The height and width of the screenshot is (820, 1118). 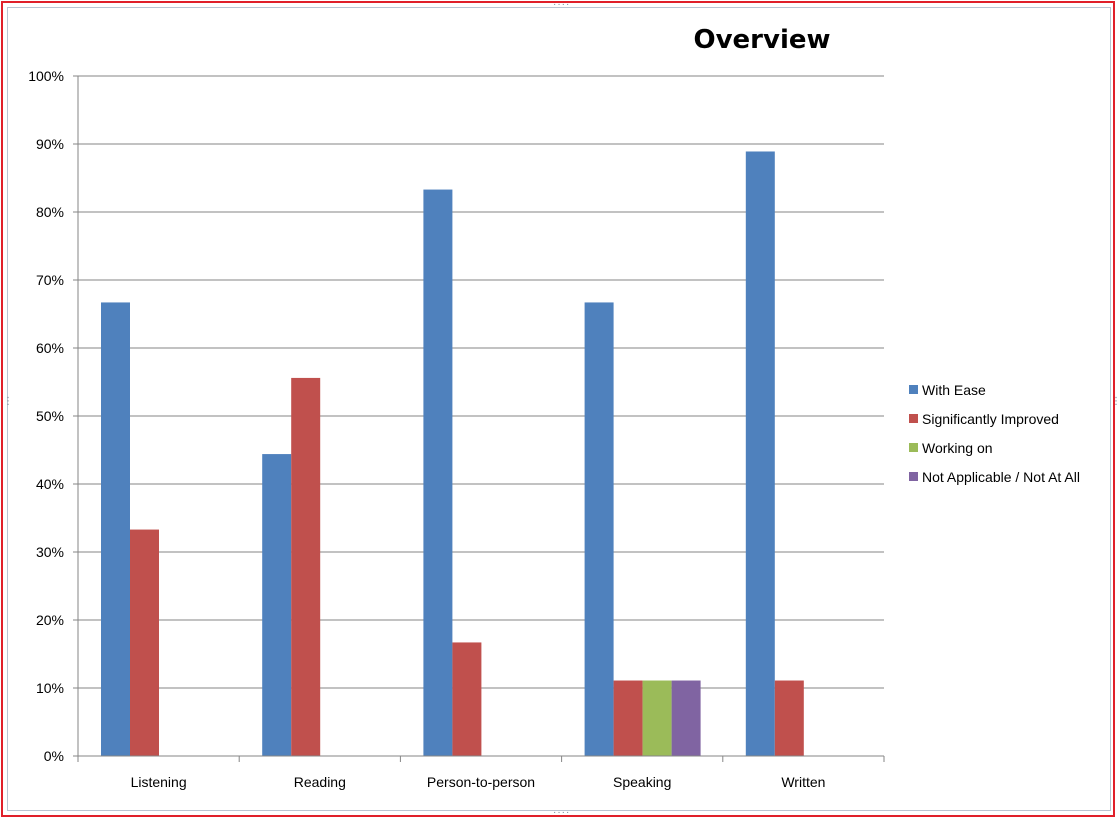 What do you see at coordinates (50, 620) in the screenshot?
I see `y-tick-label: 20%` at bounding box center [50, 620].